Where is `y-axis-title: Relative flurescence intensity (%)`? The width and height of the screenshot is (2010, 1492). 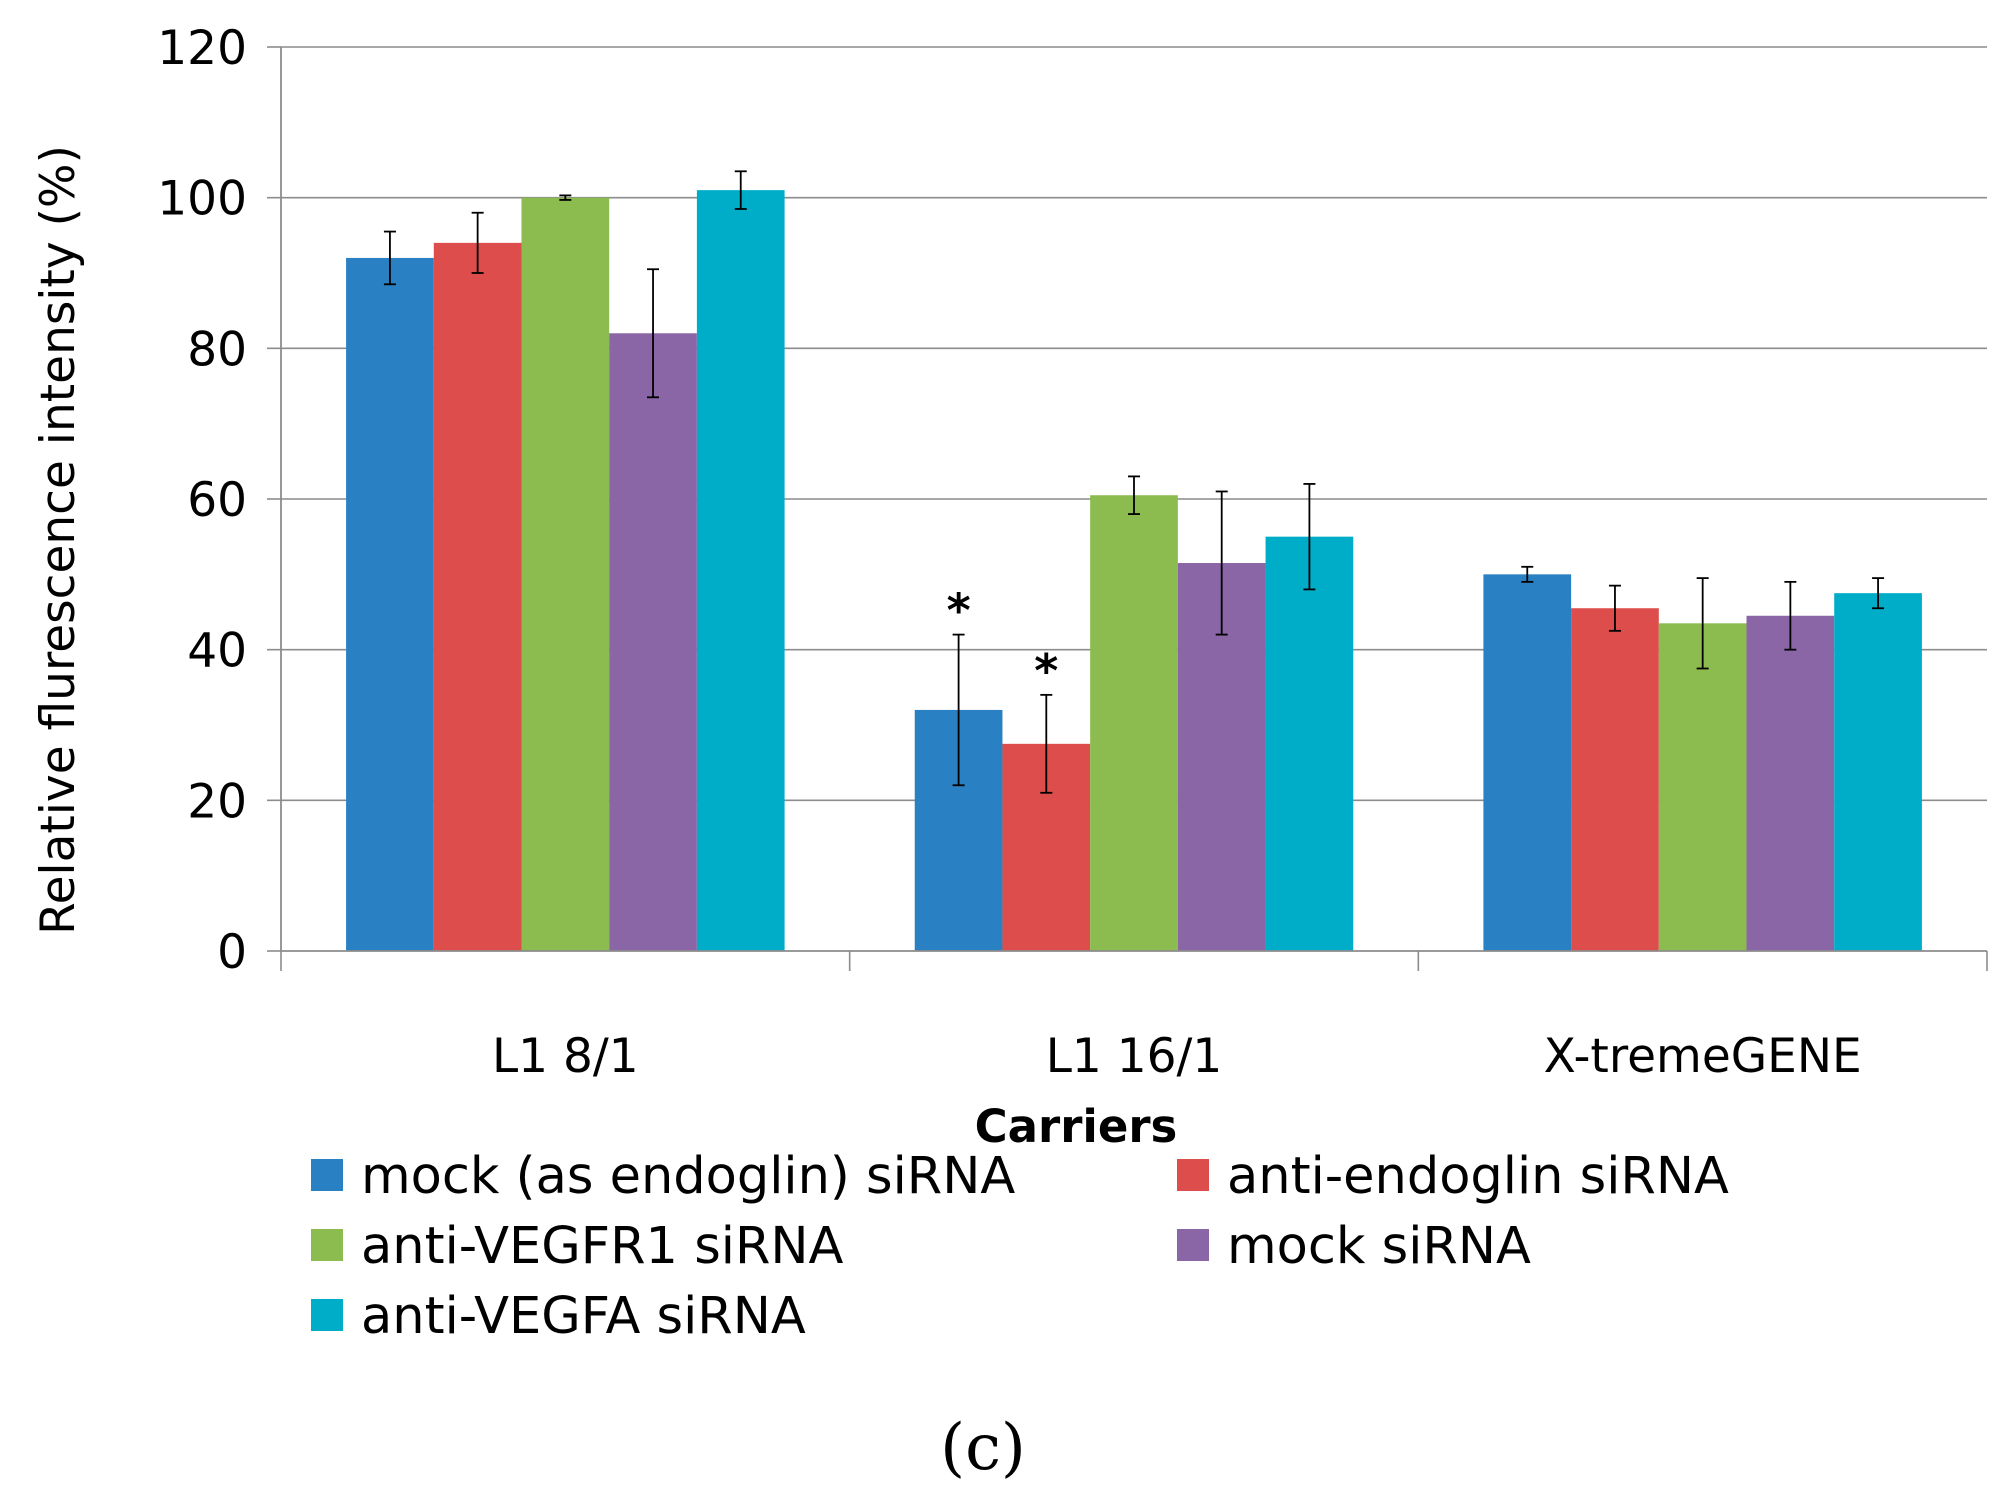 y-axis-title: Relative flurescence intensity (%) is located at coordinates (58, 540).